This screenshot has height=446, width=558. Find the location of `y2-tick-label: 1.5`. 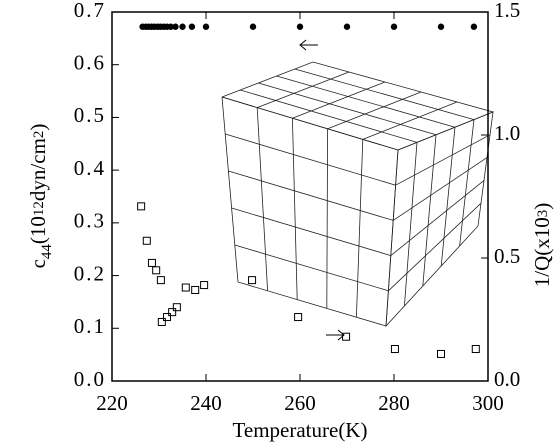

y2-tick-label: 1.5 is located at coordinates (507, 11).